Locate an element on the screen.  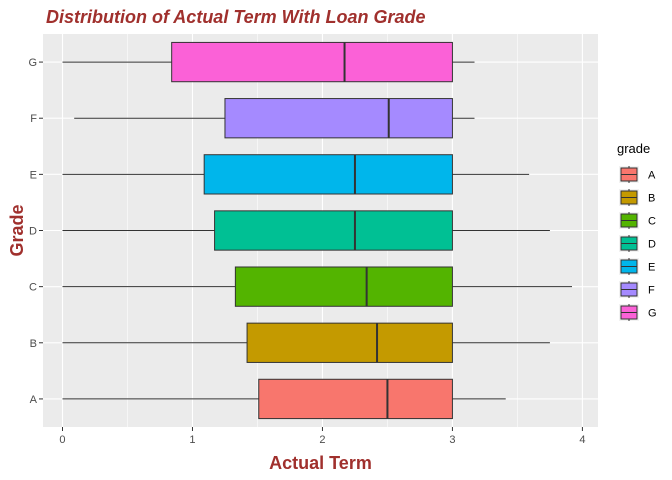
y-axis-title: Grade is located at coordinates (17, 230).